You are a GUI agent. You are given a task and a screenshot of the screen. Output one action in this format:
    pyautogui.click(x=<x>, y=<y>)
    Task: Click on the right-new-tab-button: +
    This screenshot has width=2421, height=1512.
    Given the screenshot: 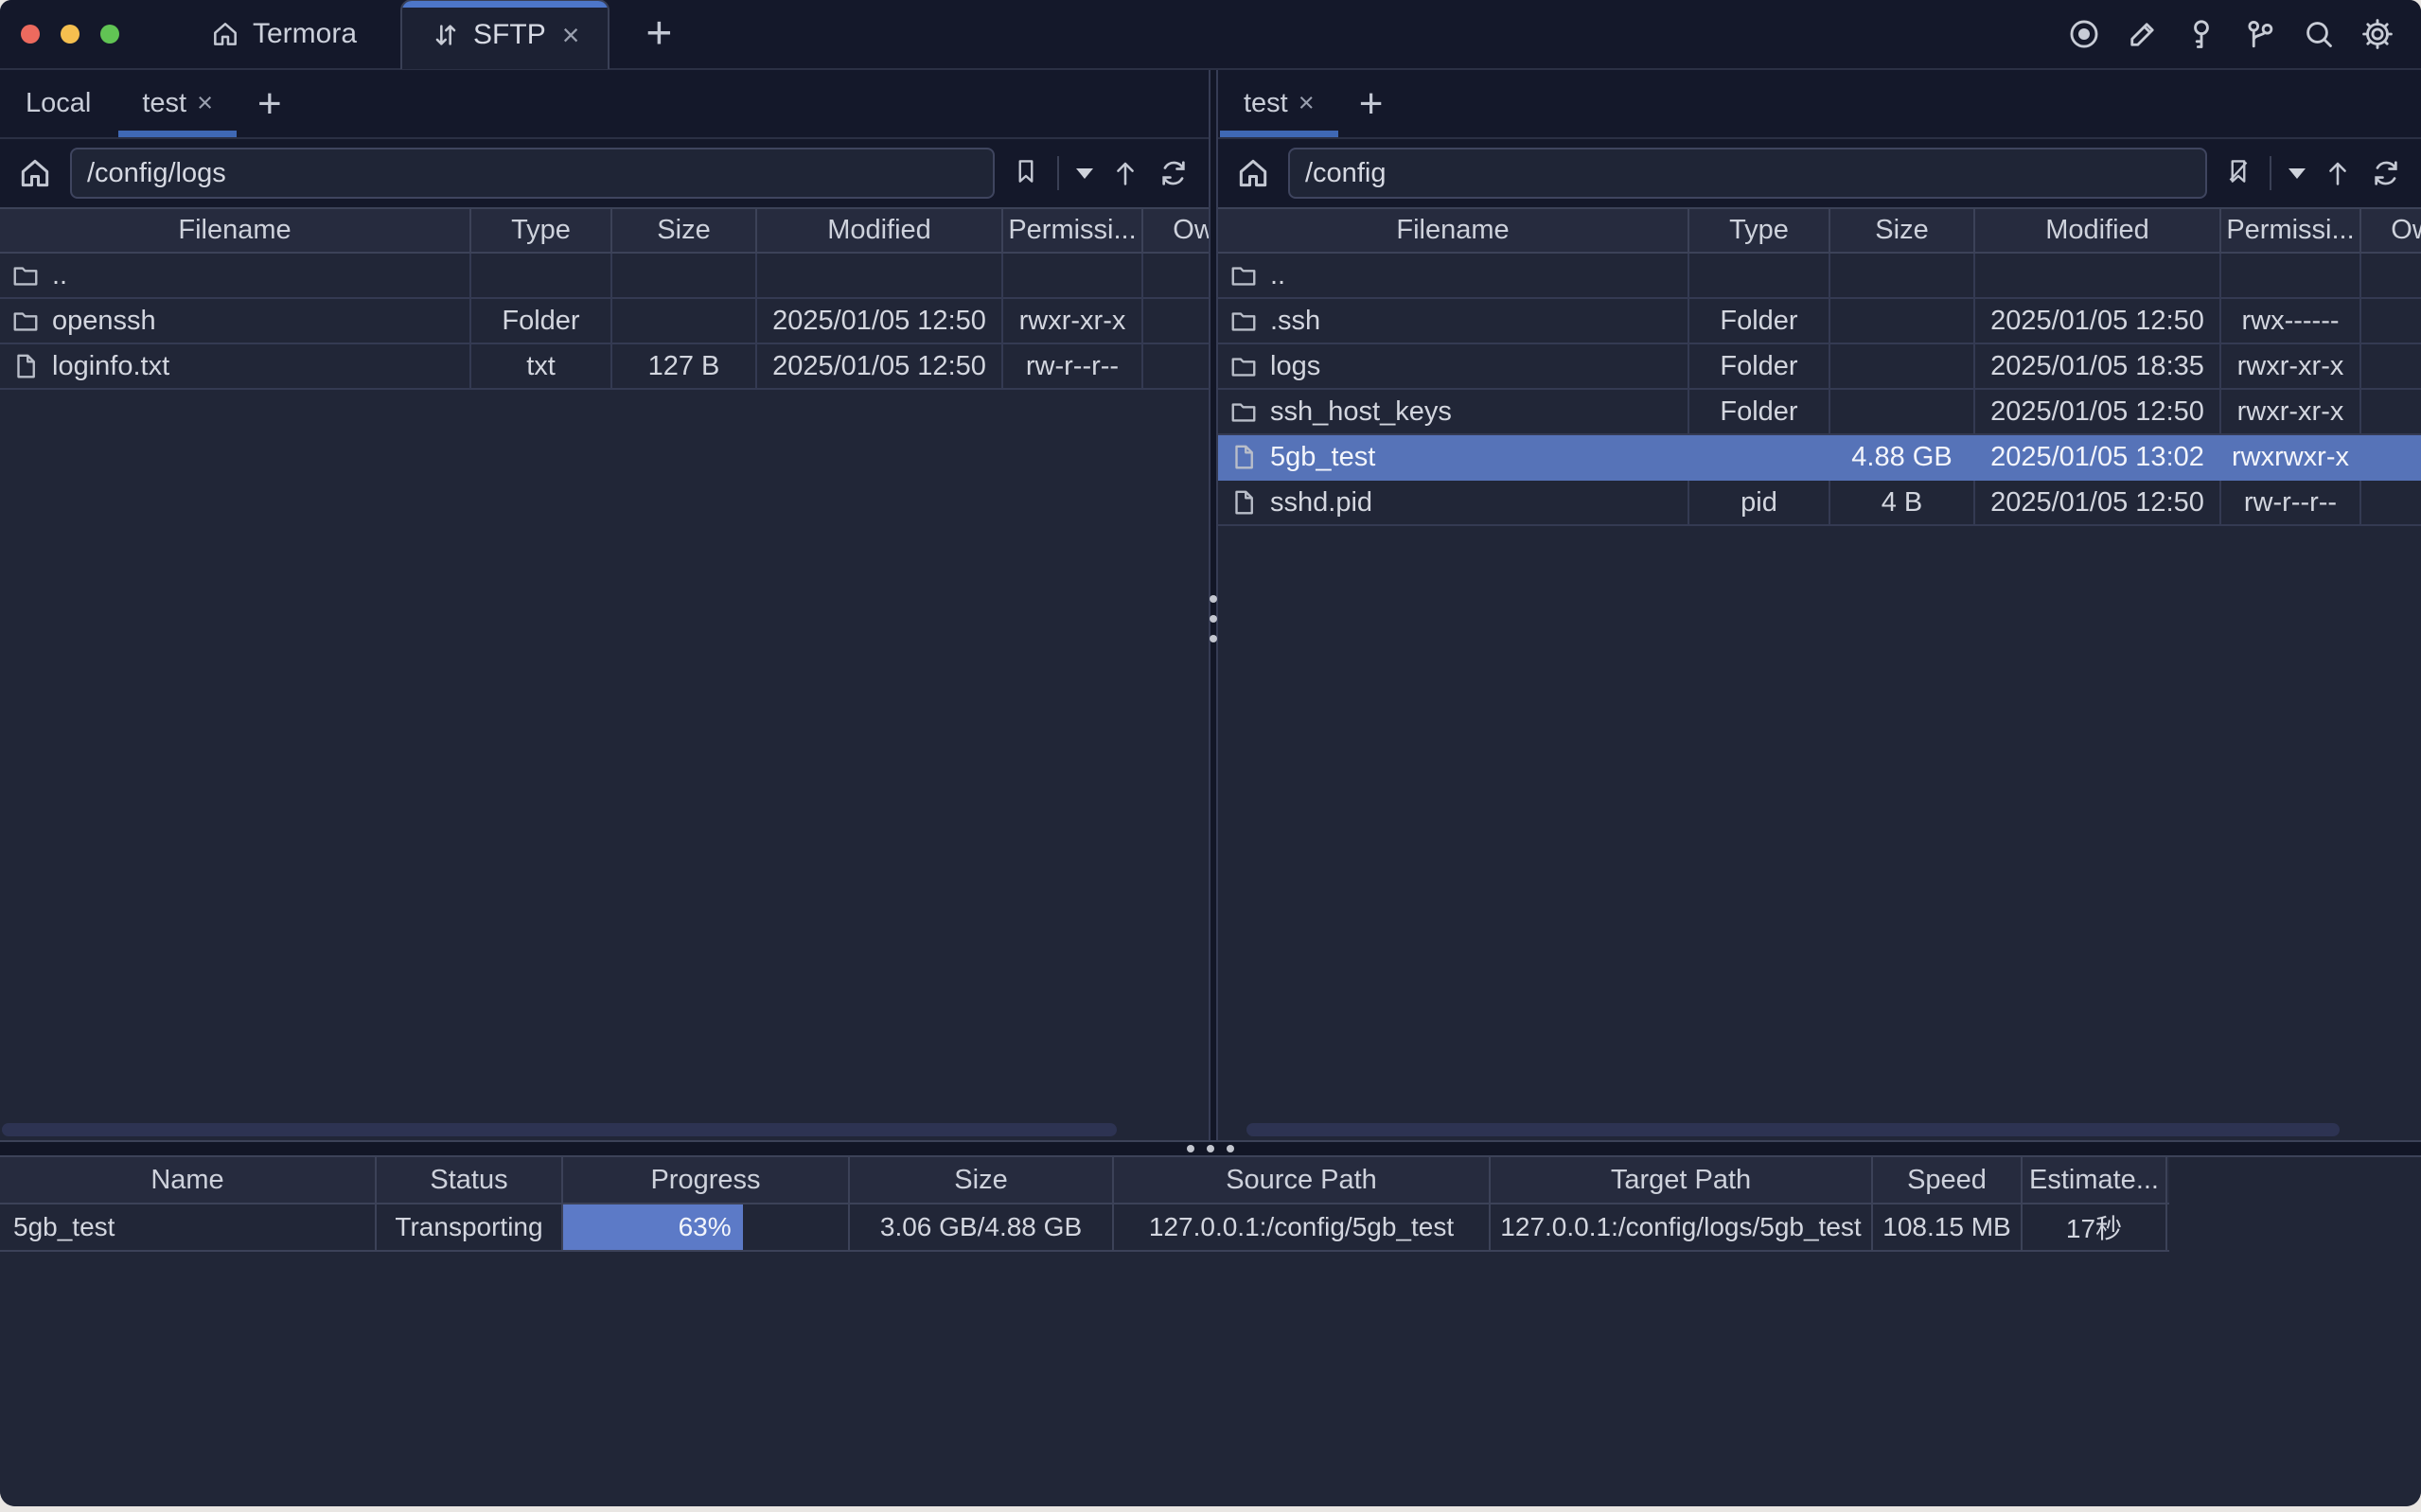 What is the action you would take?
    pyautogui.click(x=1371, y=103)
    